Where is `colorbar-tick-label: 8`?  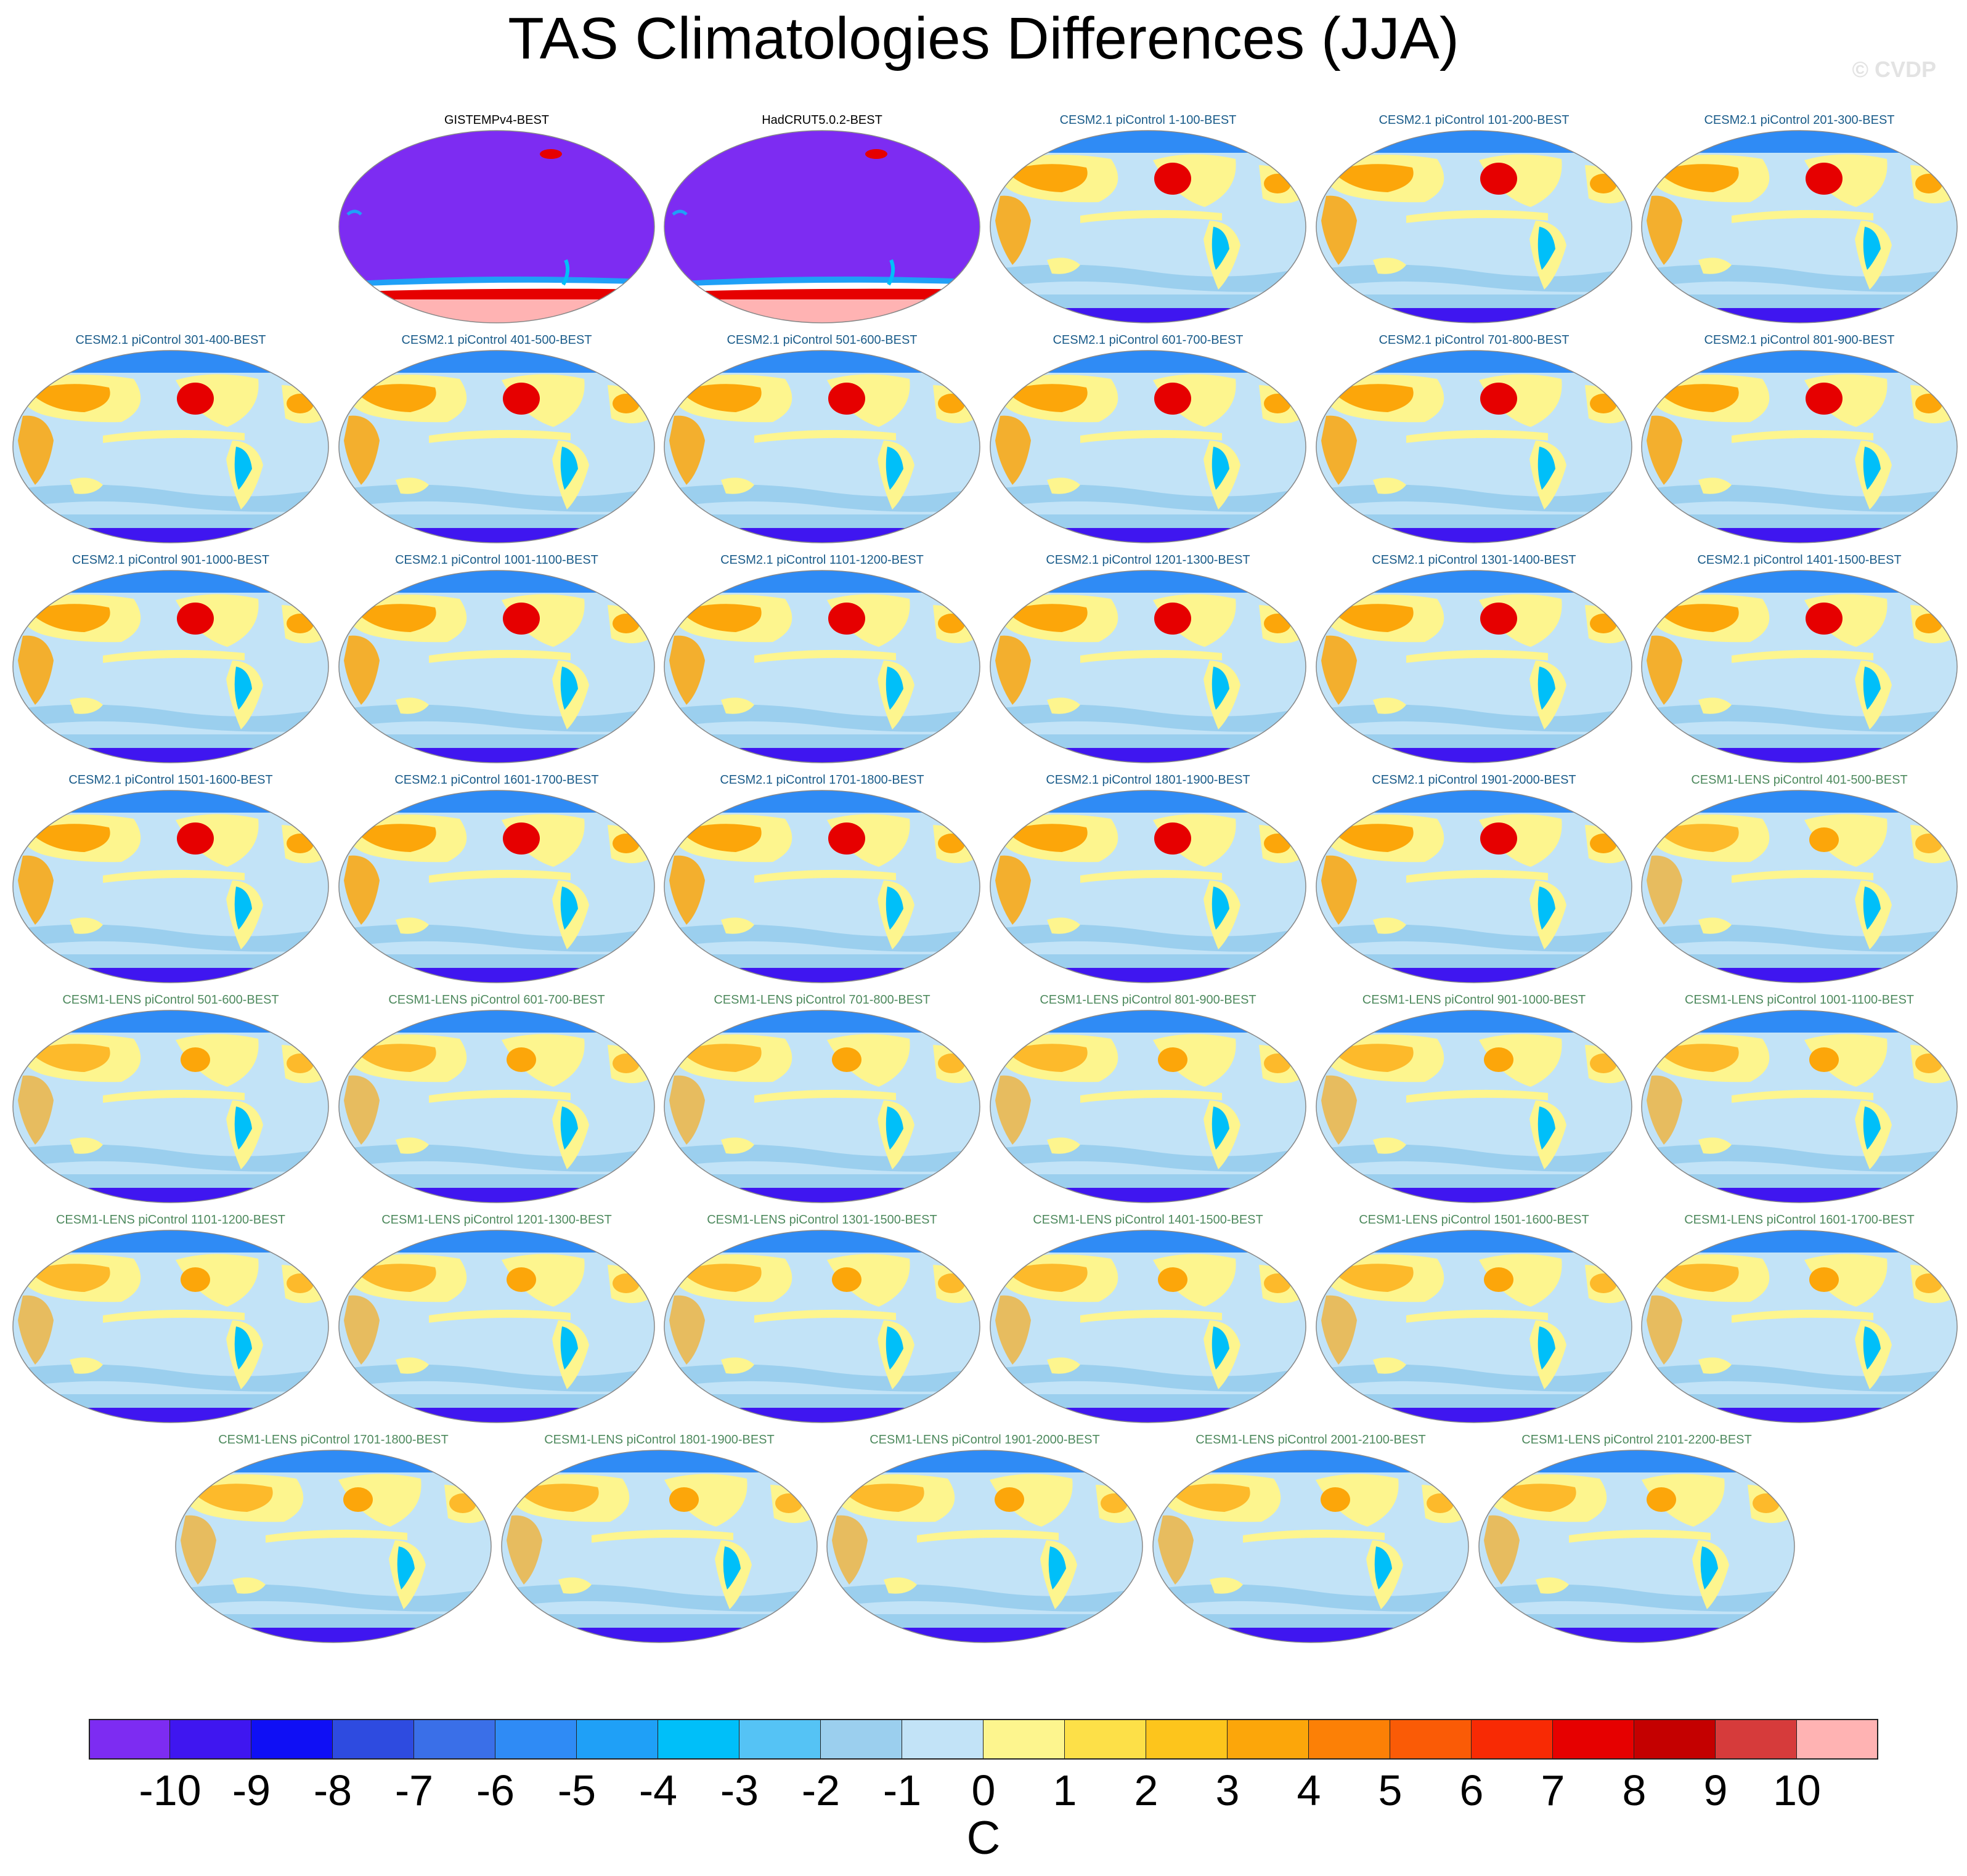 colorbar-tick-label: 8 is located at coordinates (1634, 1790).